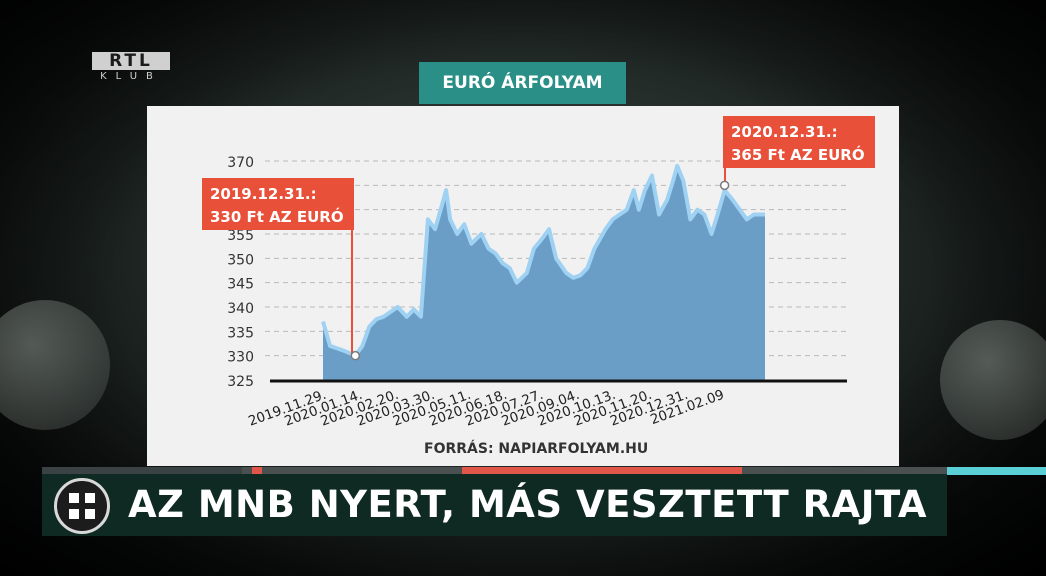  What do you see at coordinates (240, 382) in the screenshot?
I see `y-tick-label: 325` at bounding box center [240, 382].